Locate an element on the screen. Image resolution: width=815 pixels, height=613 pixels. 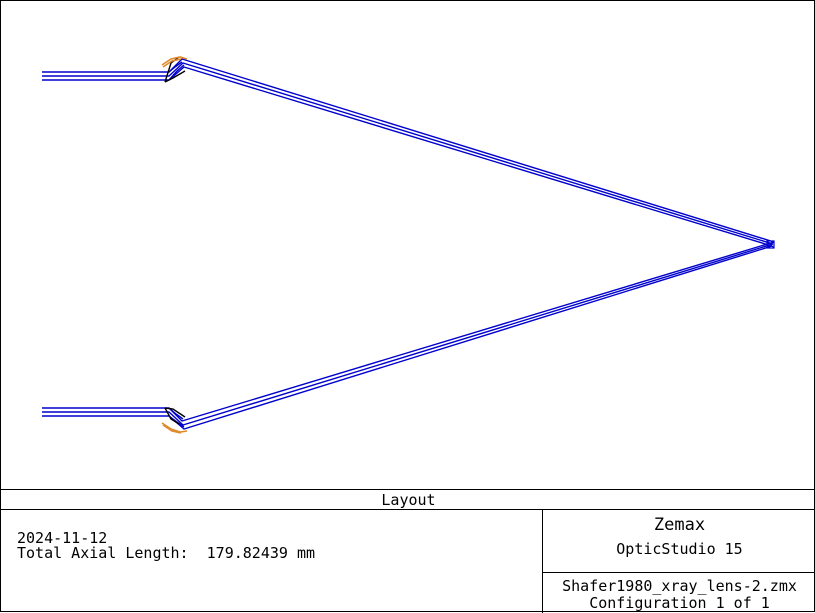
mirror-top is located at coordinates (174, 62).